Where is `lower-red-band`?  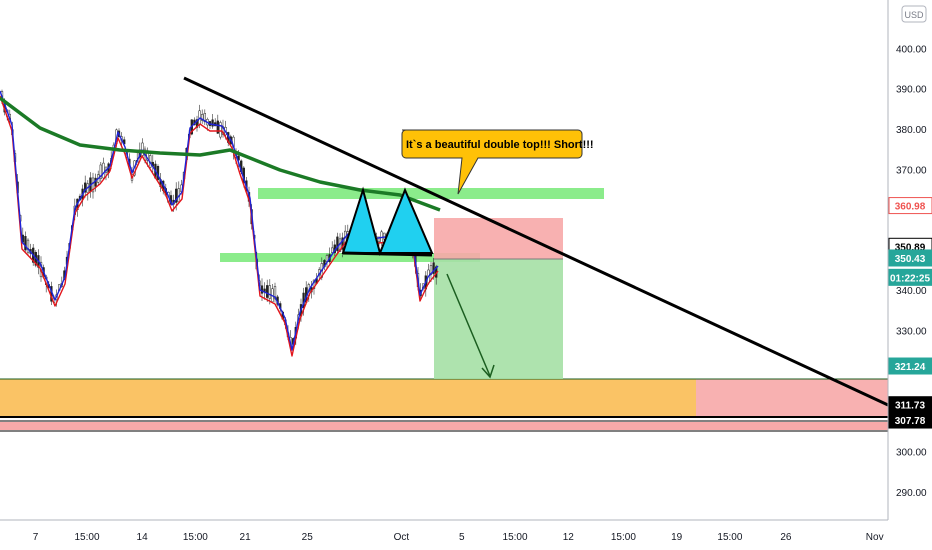
lower-red-band is located at coordinates (444, 426).